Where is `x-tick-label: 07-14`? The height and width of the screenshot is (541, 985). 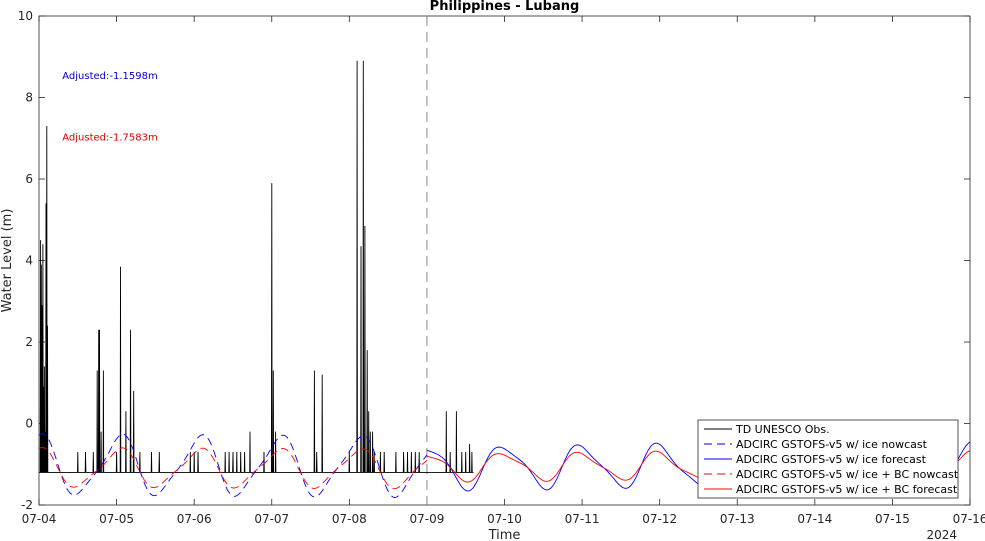
x-tick-label: 07-14 is located at coordinates (814, 519).